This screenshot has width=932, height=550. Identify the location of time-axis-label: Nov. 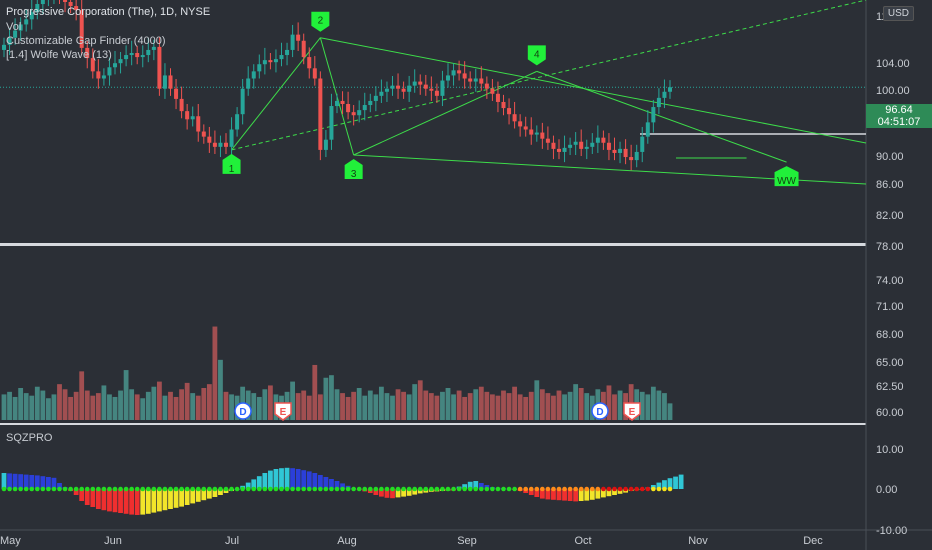
(698, 541).